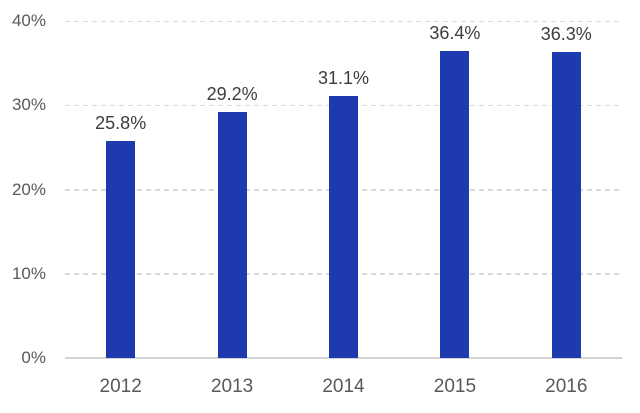 The width and height of the screenshot is (640, 413). Describe the element at coordinates (455, 386) in the screenshot. I see `x-tick-label: 2015` at that location.